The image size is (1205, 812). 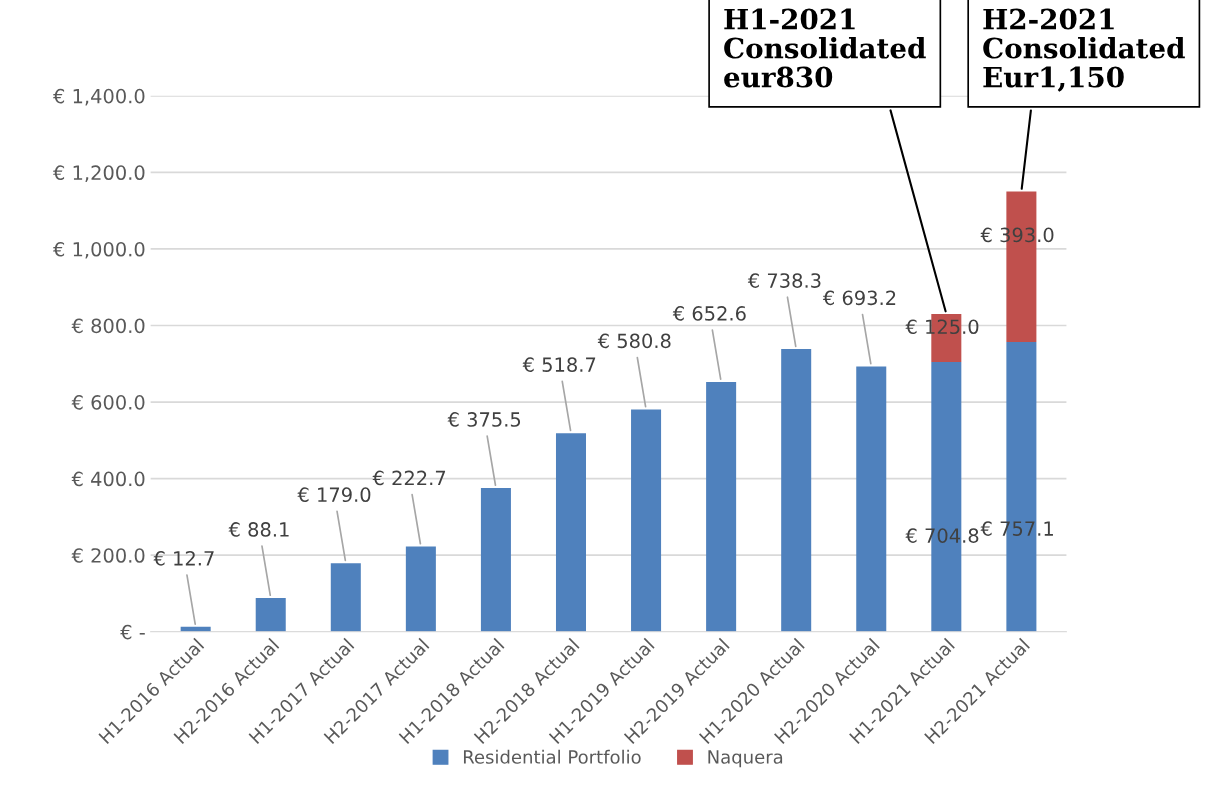 I want to click on legend-label: Residential Portfolio, so click(x=552, y=756).